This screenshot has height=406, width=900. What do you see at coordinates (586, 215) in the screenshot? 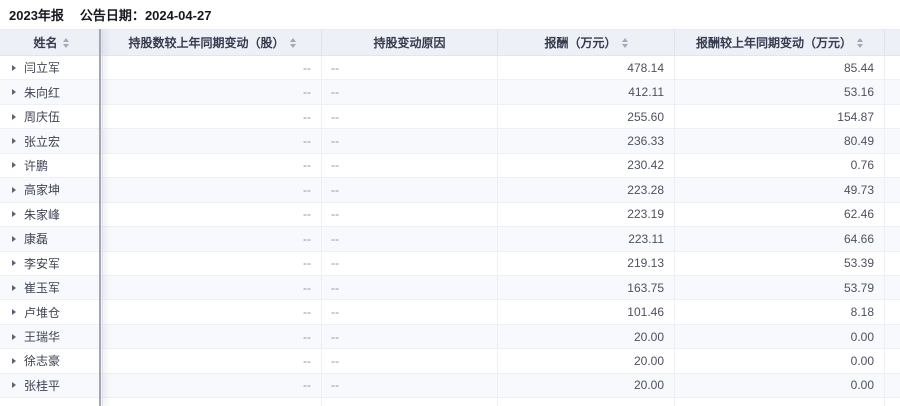
I see `pay-cell: 223.19` at bounding box center [586, 215].